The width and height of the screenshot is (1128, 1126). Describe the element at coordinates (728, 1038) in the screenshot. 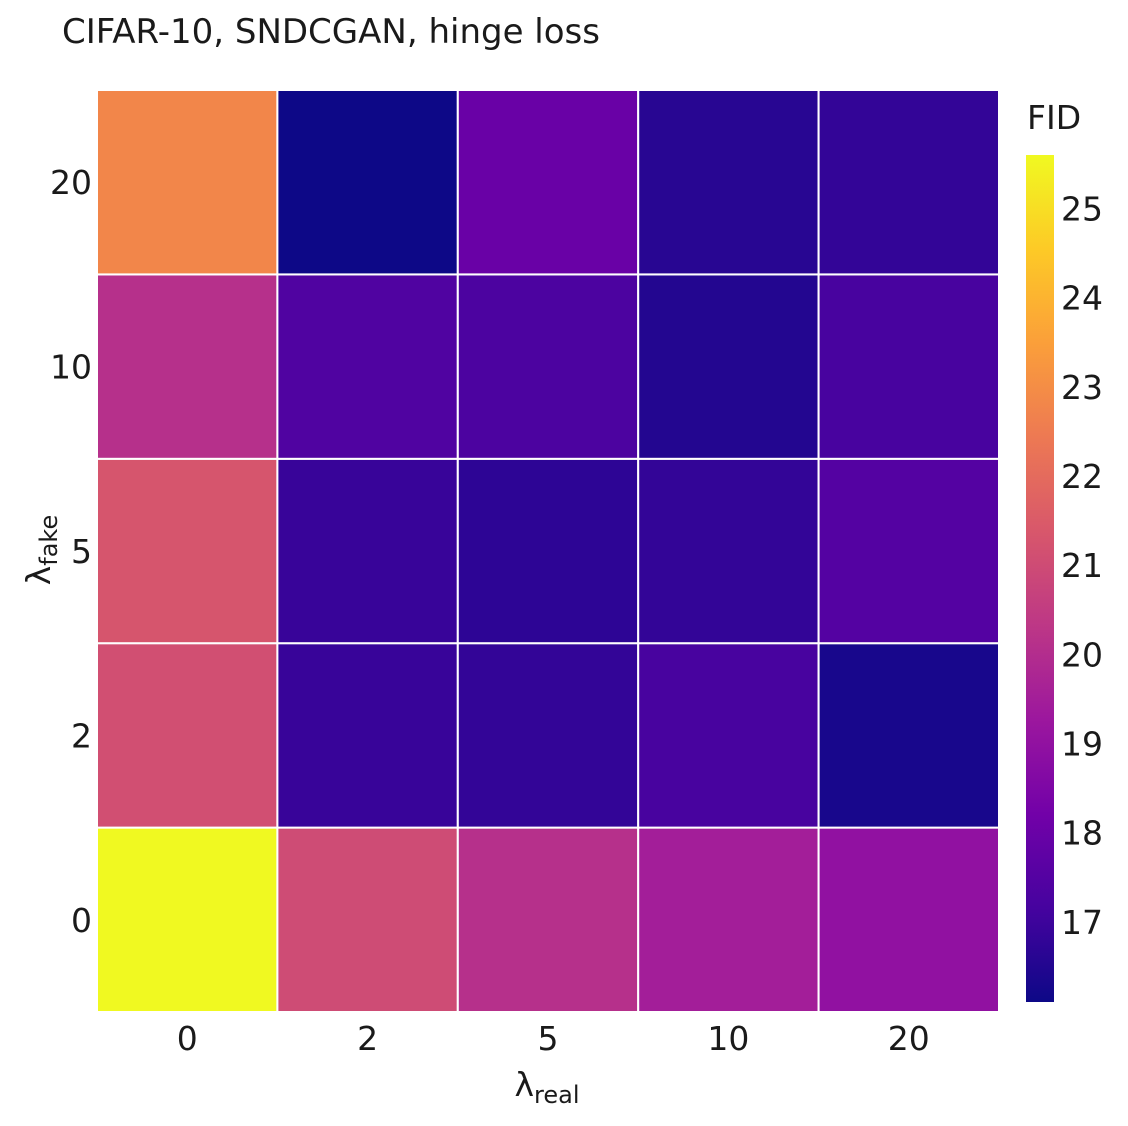

I see `x-tick-label: 10` at that location.